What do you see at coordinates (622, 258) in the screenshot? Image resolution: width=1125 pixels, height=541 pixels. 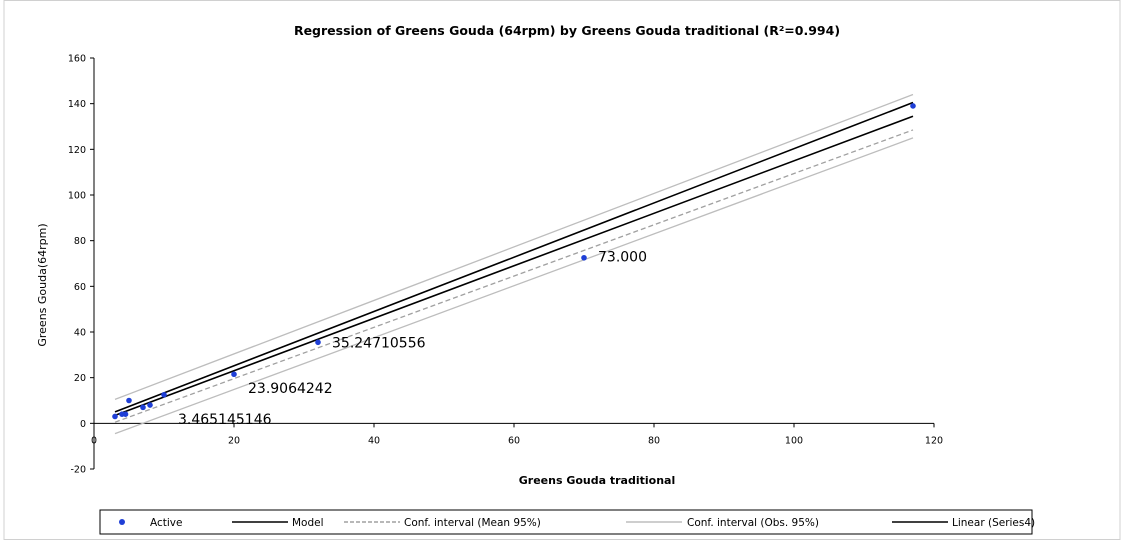 I see `data-label: 73.000` at bounding box center [622, 258].